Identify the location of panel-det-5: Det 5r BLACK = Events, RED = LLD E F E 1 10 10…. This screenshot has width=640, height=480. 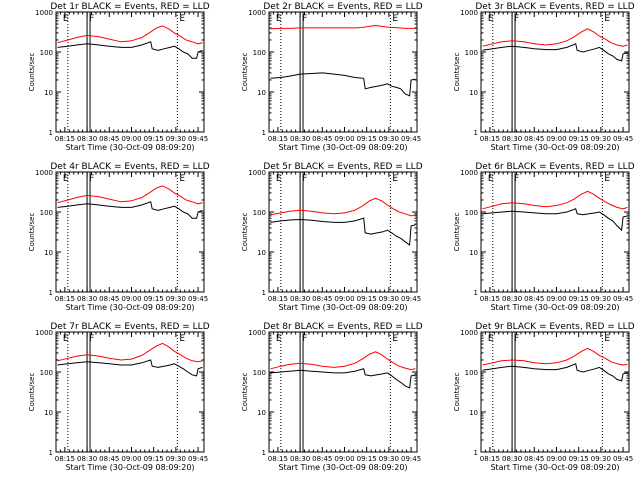
(332, 237).